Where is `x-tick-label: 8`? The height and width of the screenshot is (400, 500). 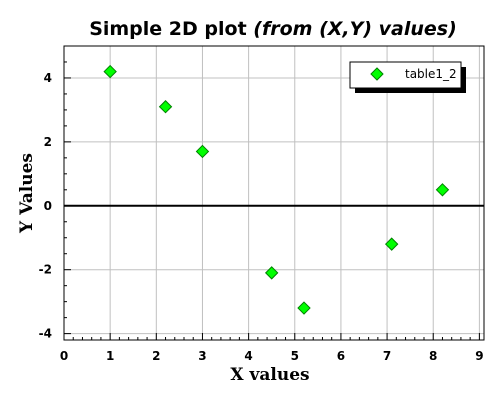 x-tick-label: 8 is located at coordinates (433, 356).